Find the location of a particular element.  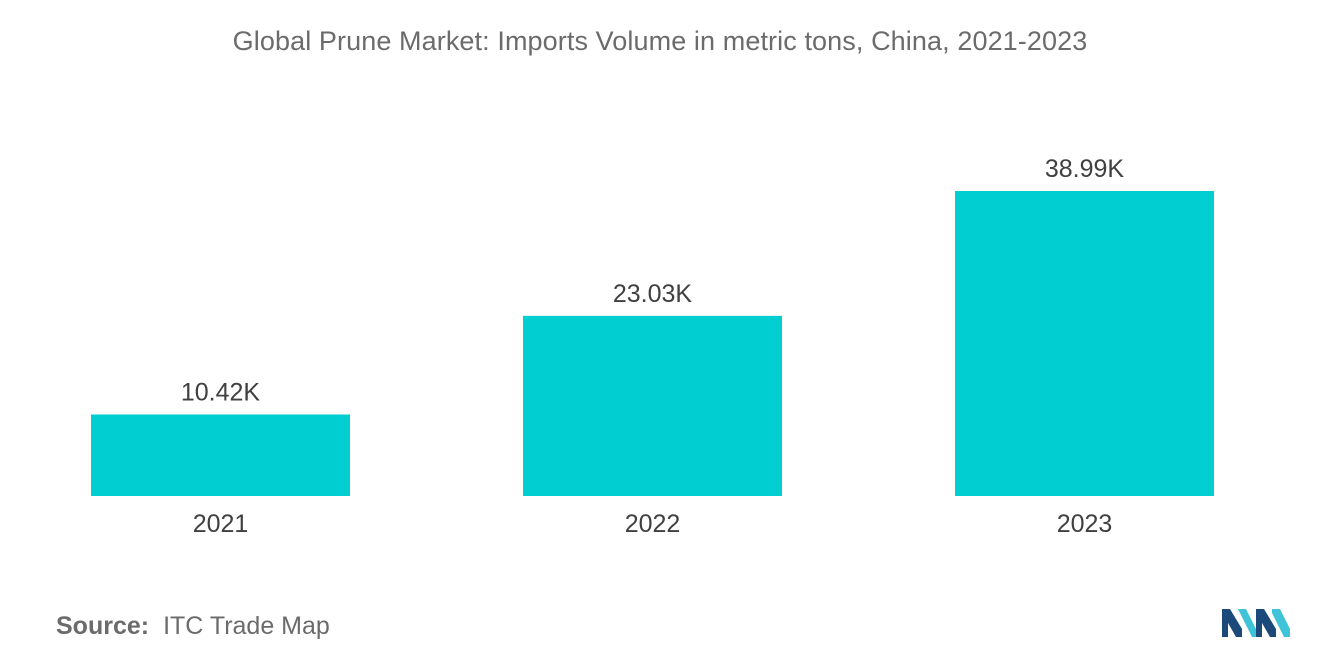

bar-2022 is located at coordinates (652, 405).